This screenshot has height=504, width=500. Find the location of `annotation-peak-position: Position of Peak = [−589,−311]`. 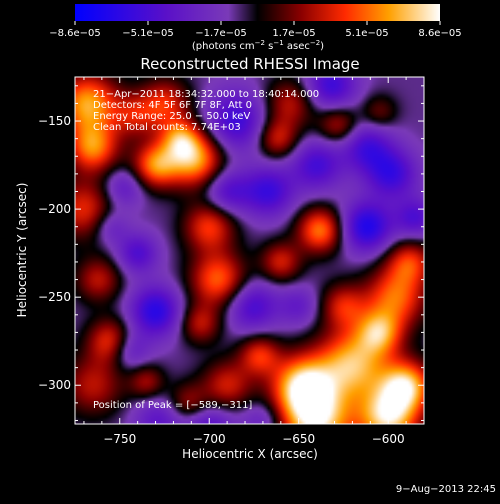

annotation-peak-position: Position of Peak = [−589,−311] is located at coordinates (172, 405).